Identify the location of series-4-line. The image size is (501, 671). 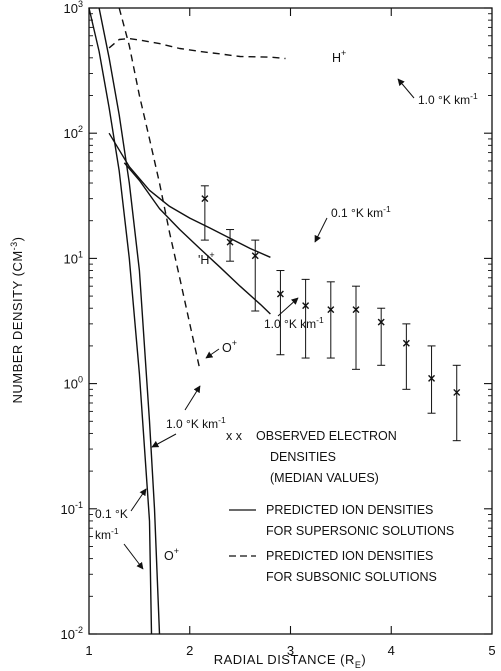
(197, 238).